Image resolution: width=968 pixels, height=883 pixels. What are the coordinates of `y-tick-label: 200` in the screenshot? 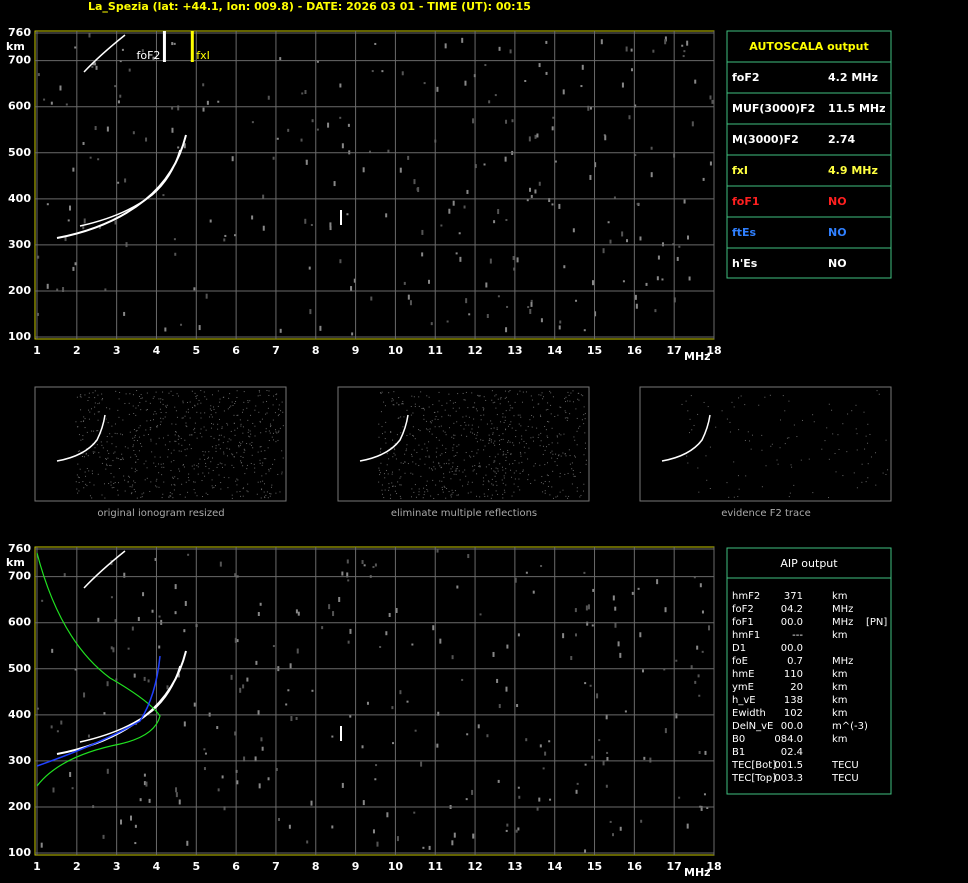 It's located at (19, 806).